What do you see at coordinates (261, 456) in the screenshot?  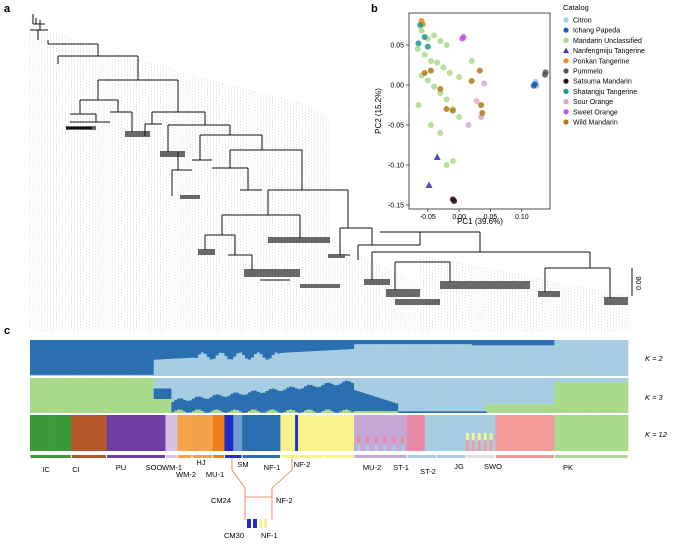 I see `group-bar-segment` at bounding box center [261, 456].